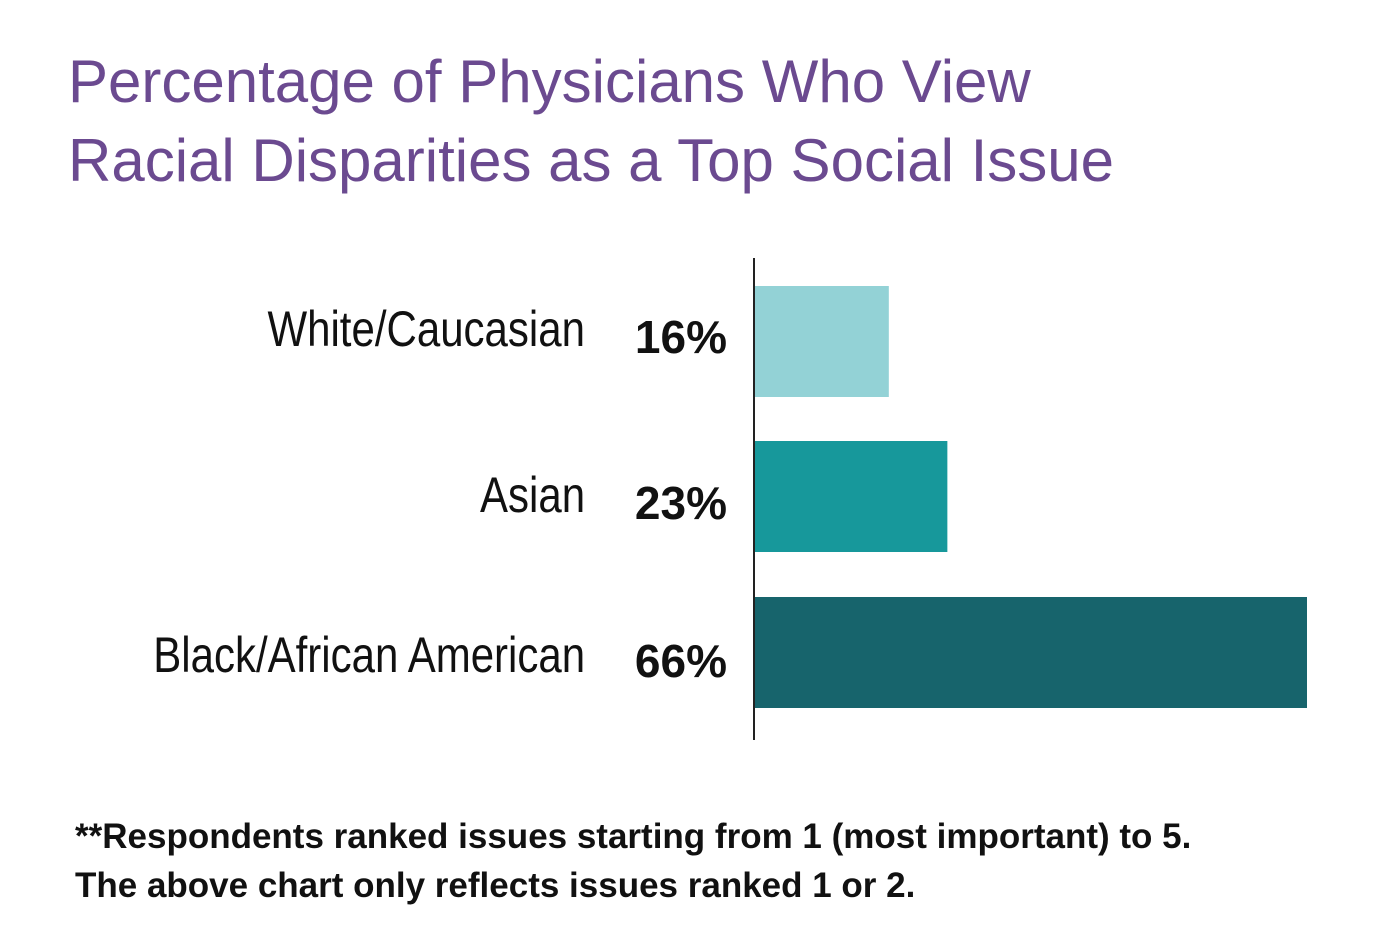 The height and width of the screenshot is (940, 1380). Describe the element at coordinates (680, 661) in the screenshot. I see `value-label-black: 66%` at that location.